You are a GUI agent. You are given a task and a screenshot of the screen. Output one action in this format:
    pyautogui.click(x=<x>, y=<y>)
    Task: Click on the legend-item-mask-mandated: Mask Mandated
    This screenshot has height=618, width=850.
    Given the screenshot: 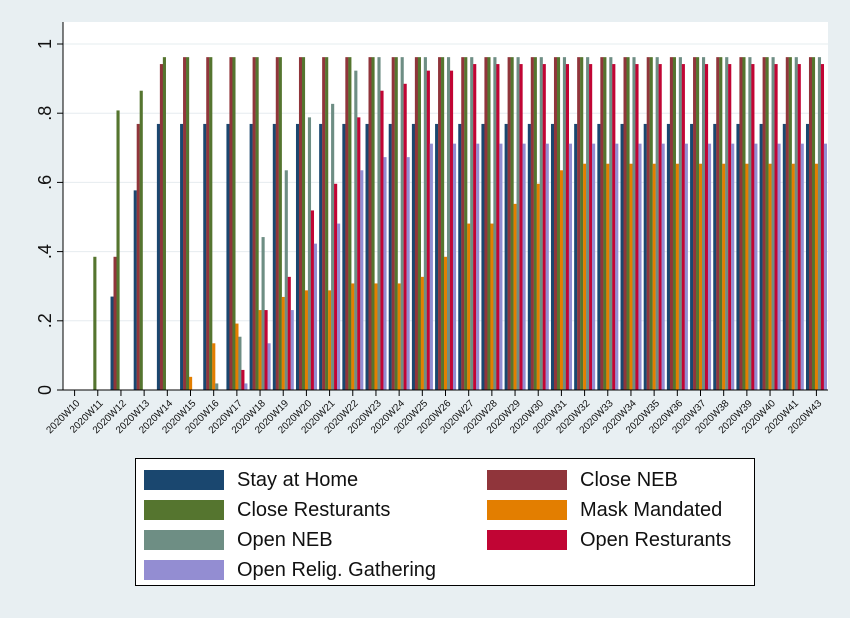 What is the action you would take?
    pyautogui.click(x=604, y=510)
    